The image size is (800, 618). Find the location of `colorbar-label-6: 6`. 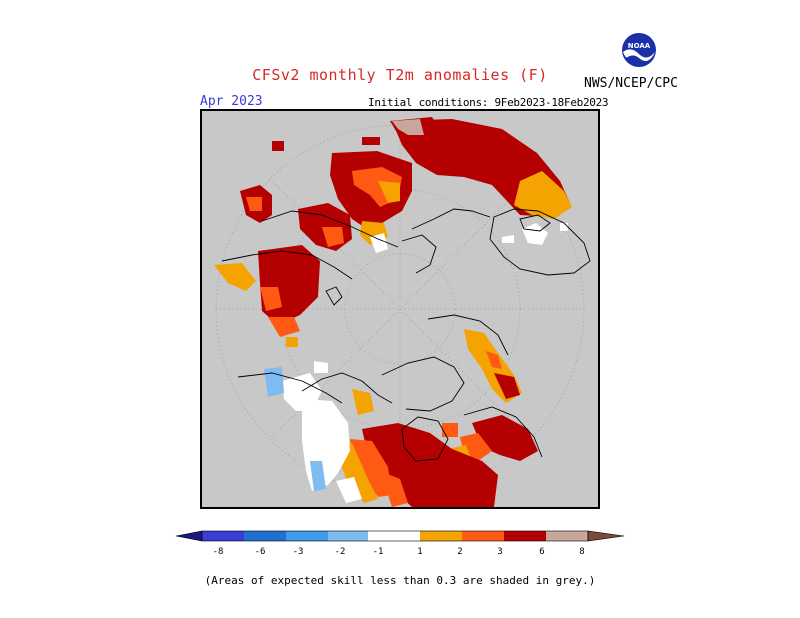

colorbar-label-6: 6 is located at coordinates (541, 552).